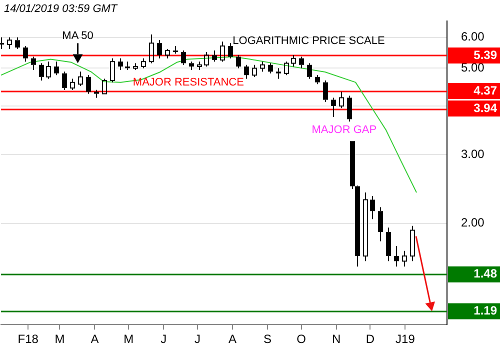  What do you see at coordinates (28, 339) in the screenshot?
I see `x-tick-label: F18` at bounding box center [28, 339].